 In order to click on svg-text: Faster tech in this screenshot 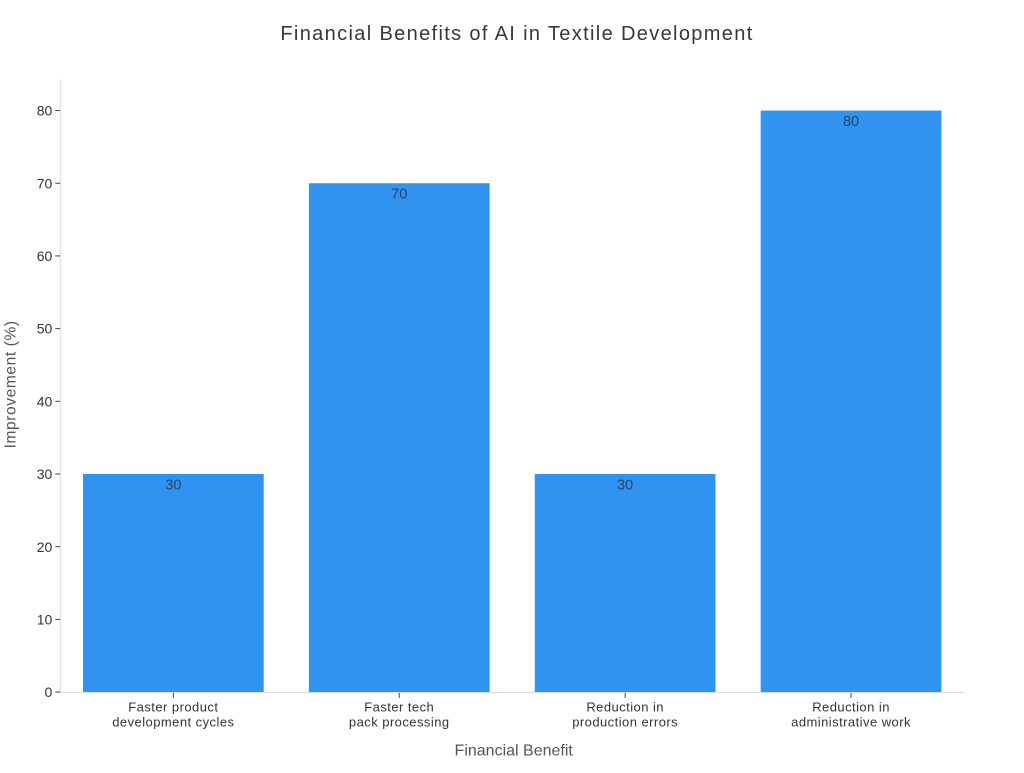, I will do `click(399, 707)`.